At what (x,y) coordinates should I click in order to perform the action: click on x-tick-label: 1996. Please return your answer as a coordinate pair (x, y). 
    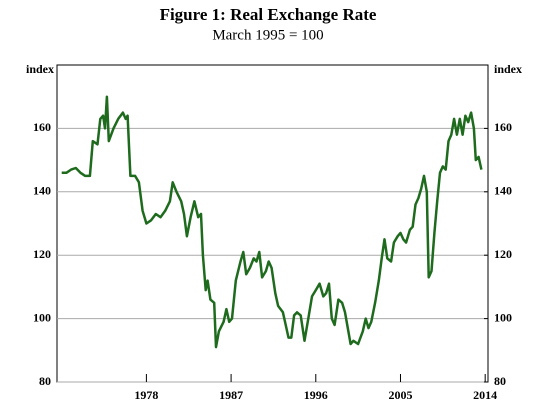
    Looking at the image, I should click on (316, 395).